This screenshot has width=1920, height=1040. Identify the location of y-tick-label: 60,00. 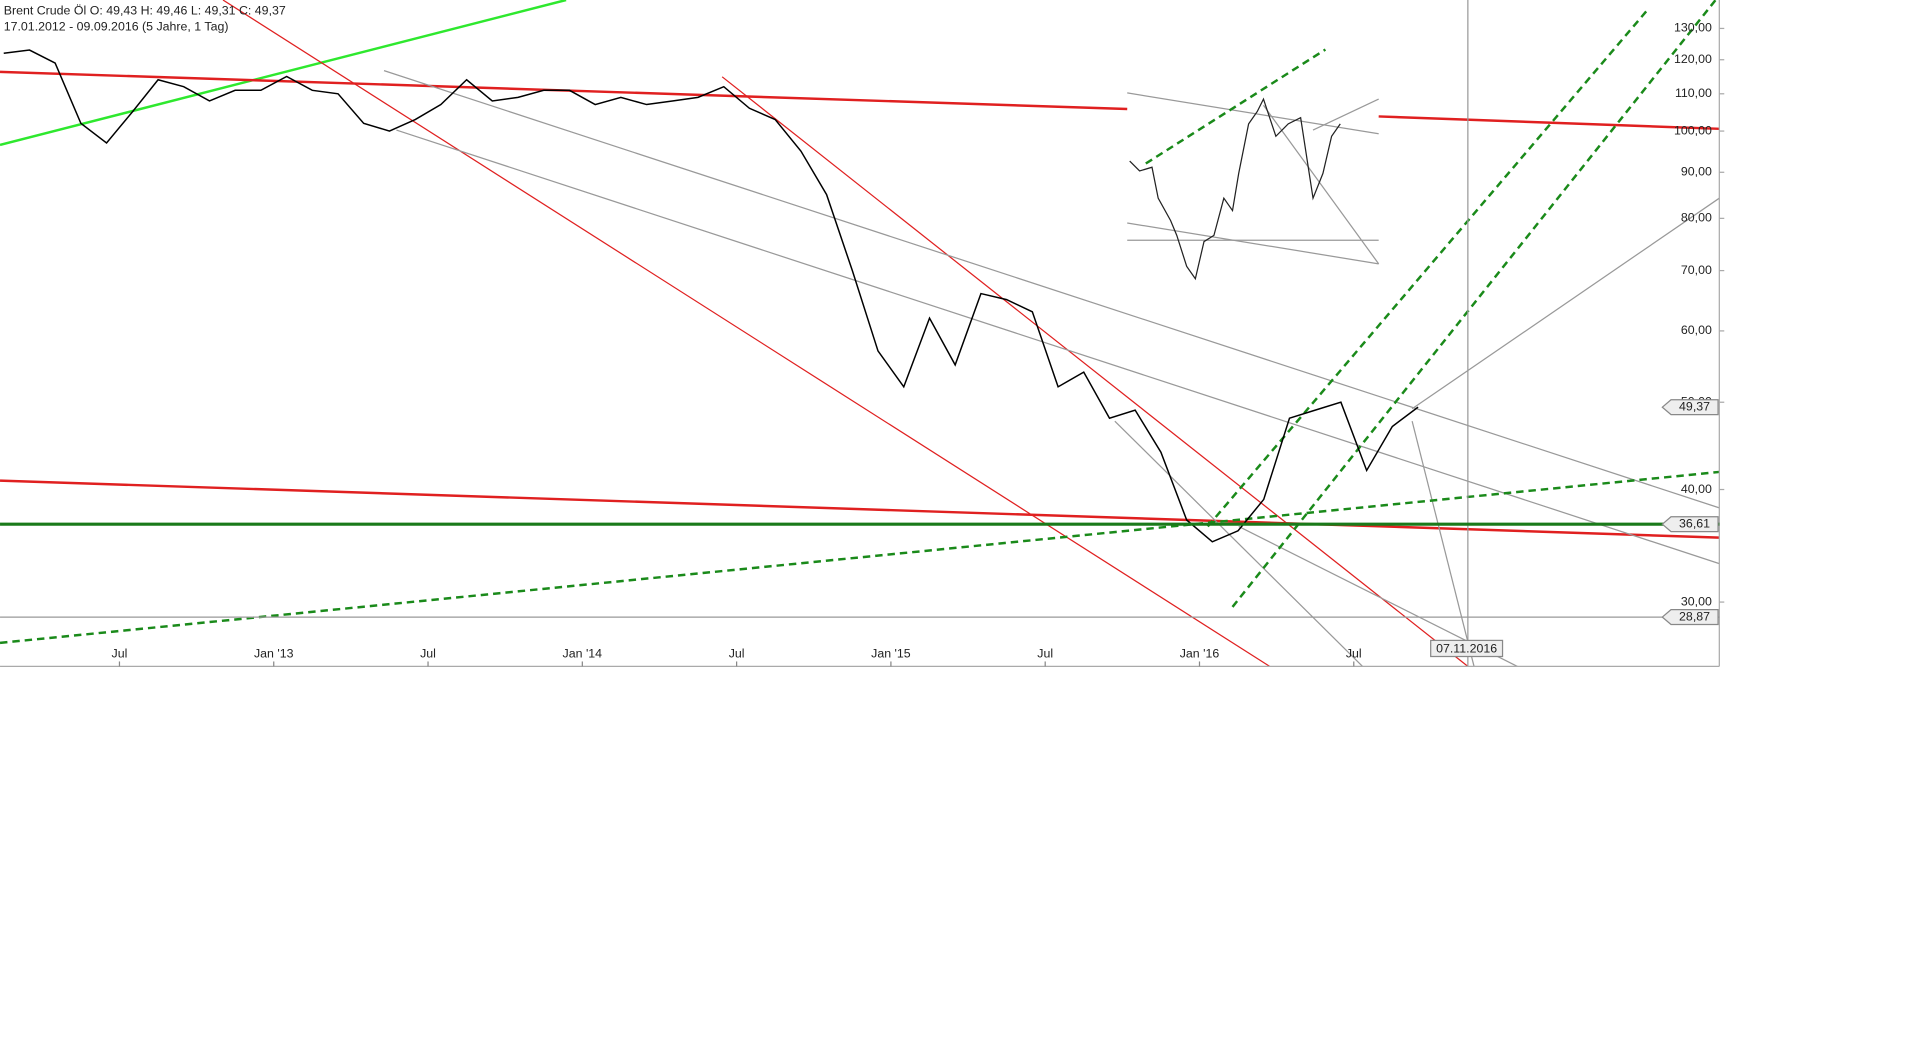
(1696, 330).